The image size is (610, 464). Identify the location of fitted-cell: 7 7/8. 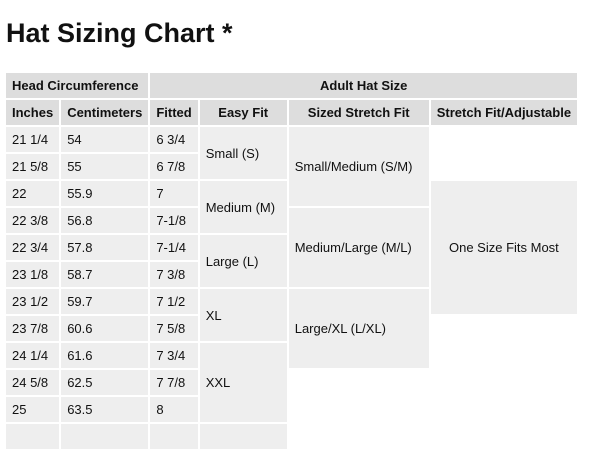
(174, 382).